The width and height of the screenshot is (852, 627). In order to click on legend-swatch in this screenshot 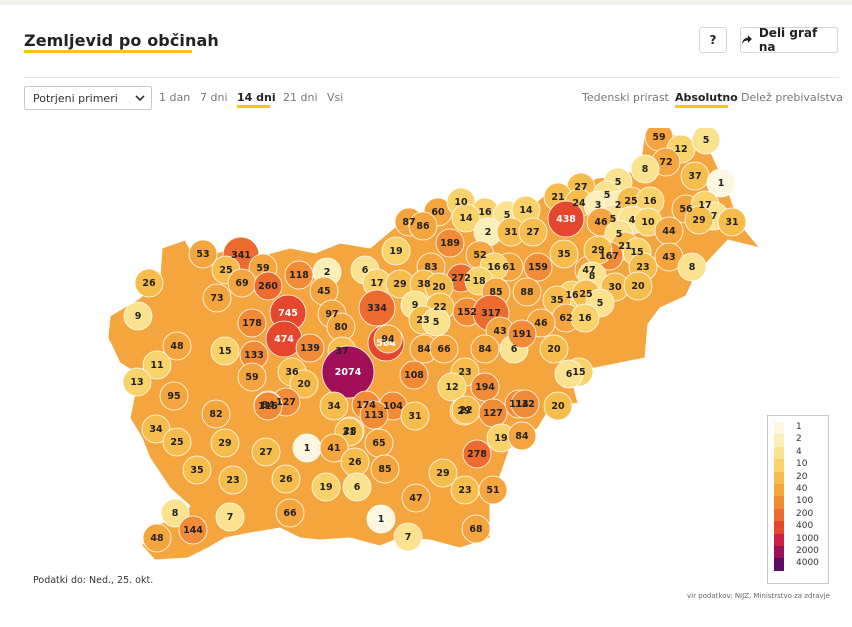, I will do `click(779, 441)`.